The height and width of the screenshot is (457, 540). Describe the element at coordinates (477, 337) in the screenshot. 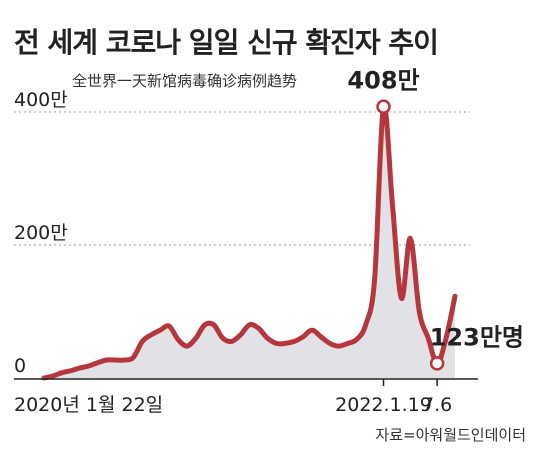

I see `data-label: 123만명` at that location.